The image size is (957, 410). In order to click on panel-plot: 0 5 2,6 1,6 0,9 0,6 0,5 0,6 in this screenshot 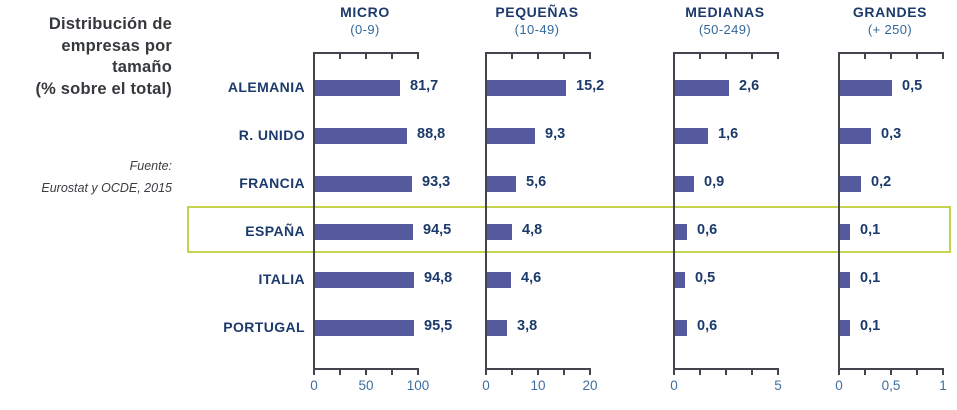, I will do `click(726, 222)`.